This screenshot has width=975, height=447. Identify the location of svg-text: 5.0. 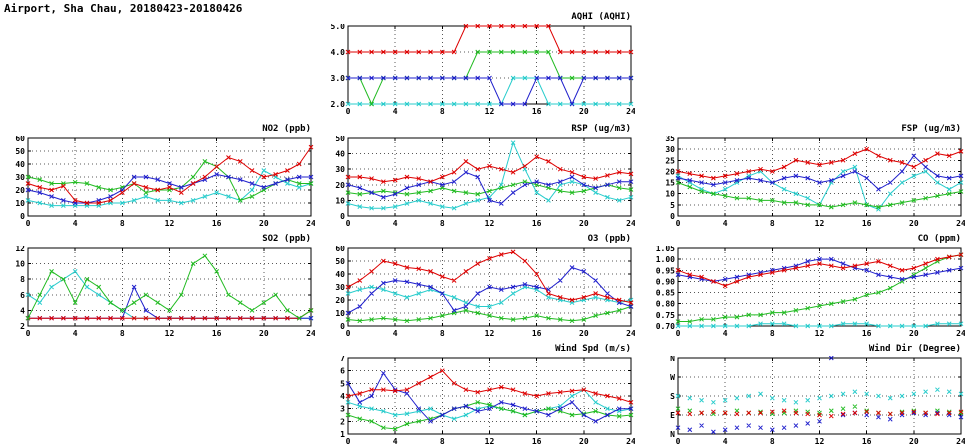
(338, 27).